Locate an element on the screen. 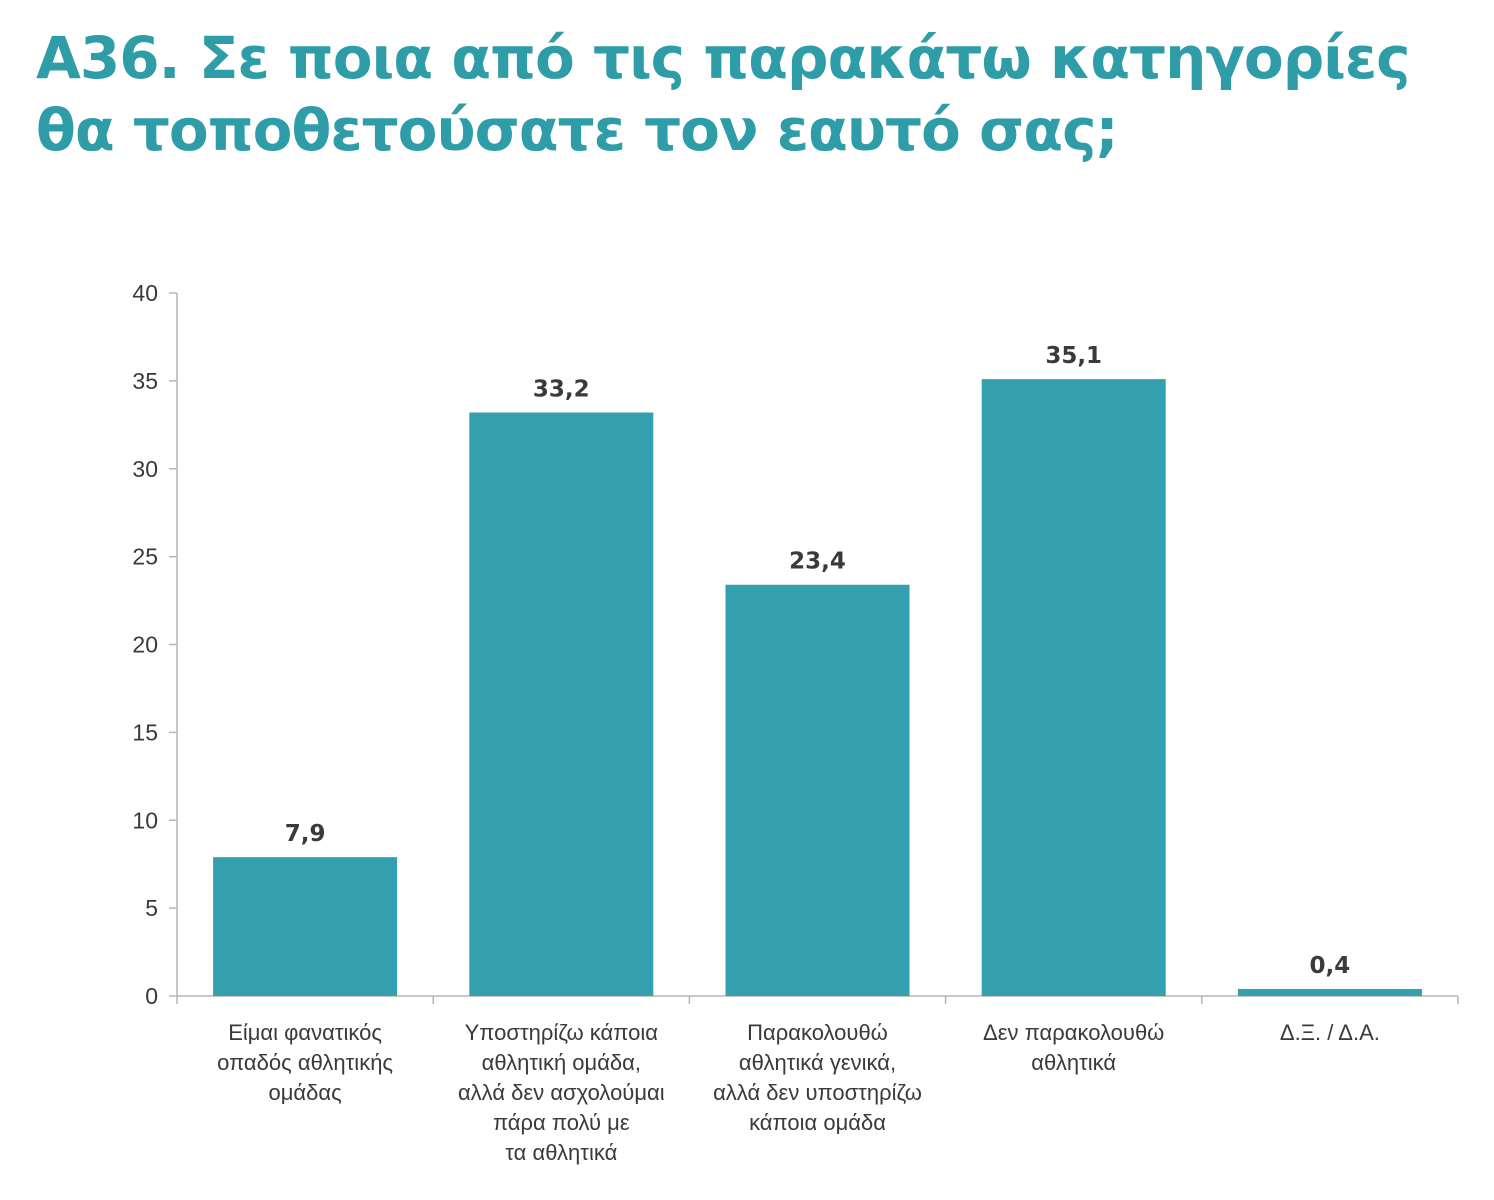 This screenshot has width=1494, height=1200. category-label: Δ.Ξ. / Δ.Α. is located at coordinates (1330, 1032).